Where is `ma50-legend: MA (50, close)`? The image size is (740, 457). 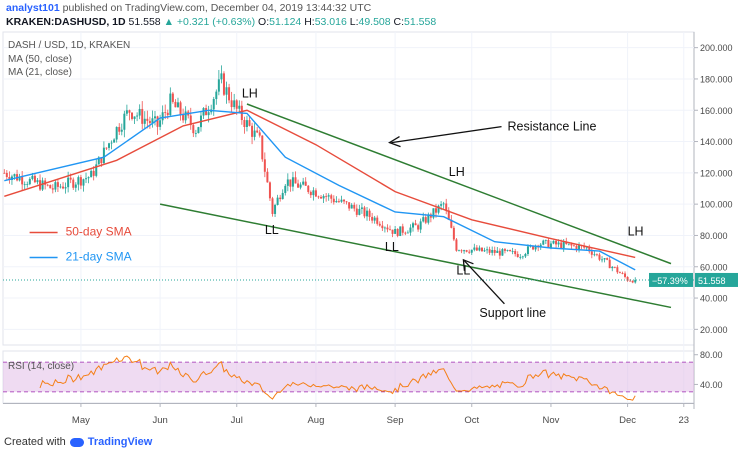 ma50-legend: MA (50, close) is located at coordinates (40, 59).